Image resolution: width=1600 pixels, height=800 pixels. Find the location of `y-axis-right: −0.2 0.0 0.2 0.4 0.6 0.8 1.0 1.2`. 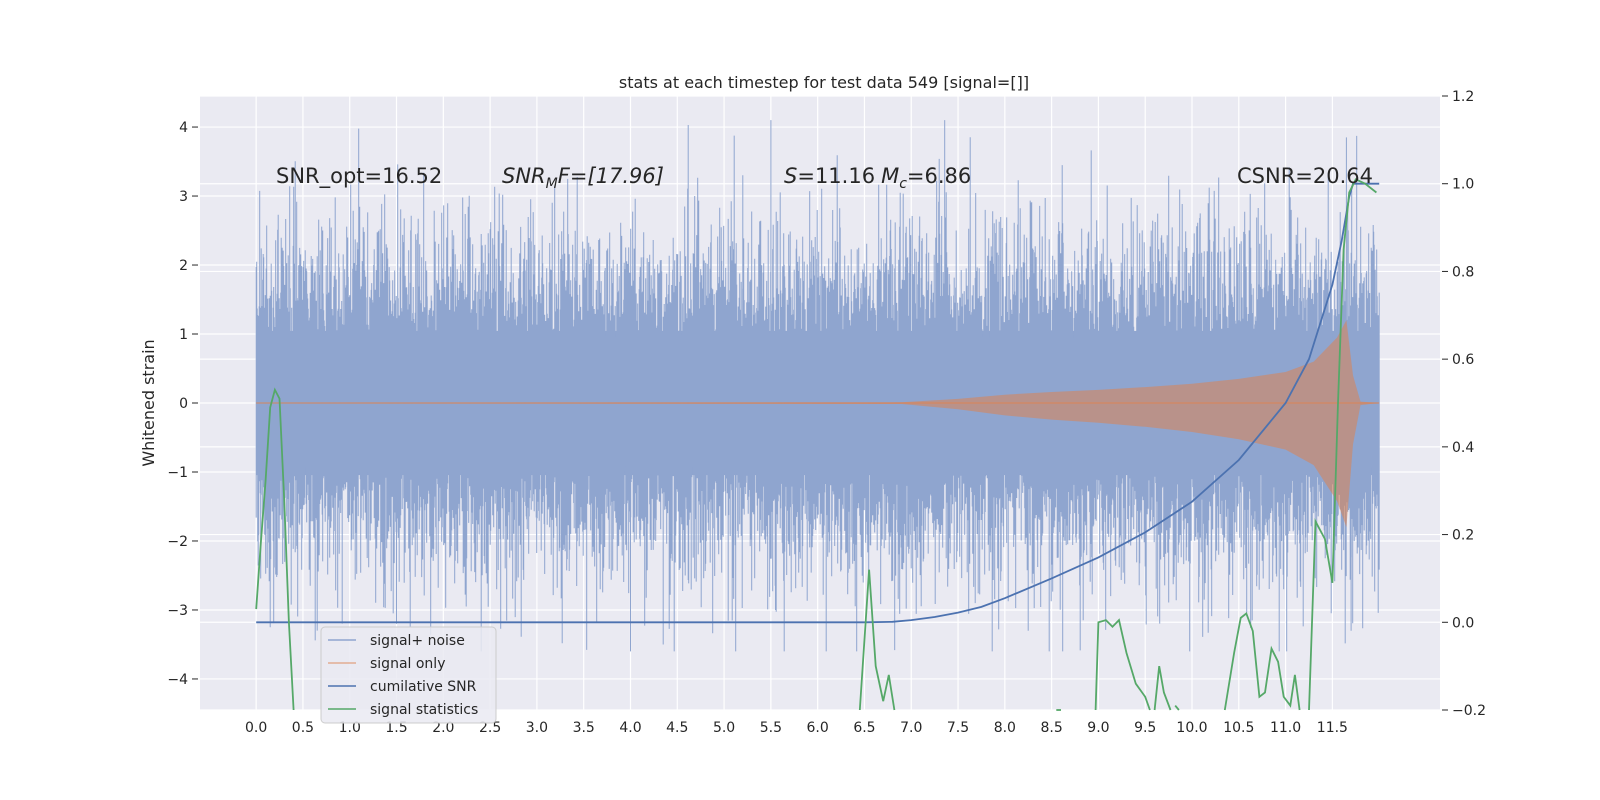

y-axis-right: −0.2 0.0 0.2 0.4 0.6 0.8 1.0 1.2 is located at coordinates (1464, 404).